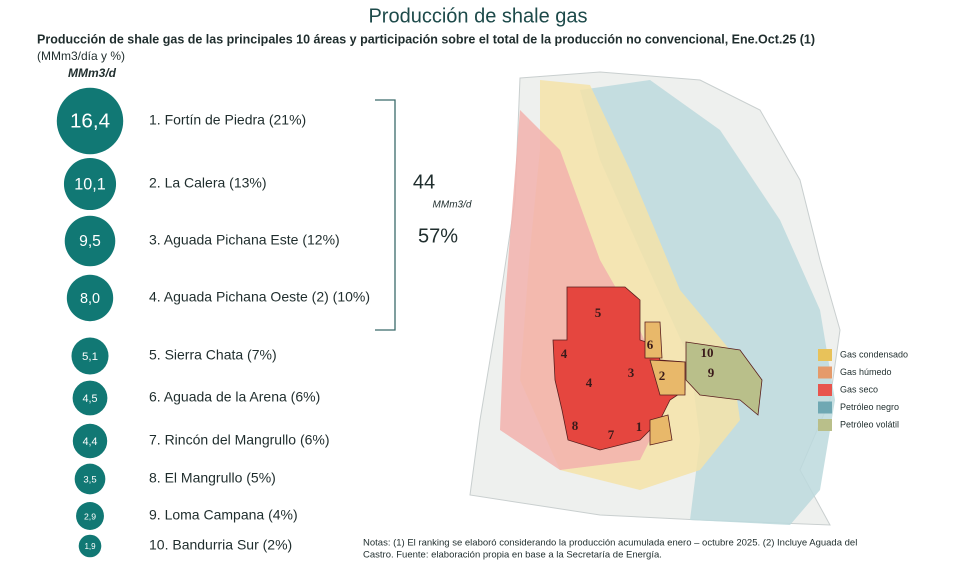 The height and width of the screenshot is (569, 955). Describe the element at coordinates (662, 375) in the screenshot. I see `map-label: 2` at that location.